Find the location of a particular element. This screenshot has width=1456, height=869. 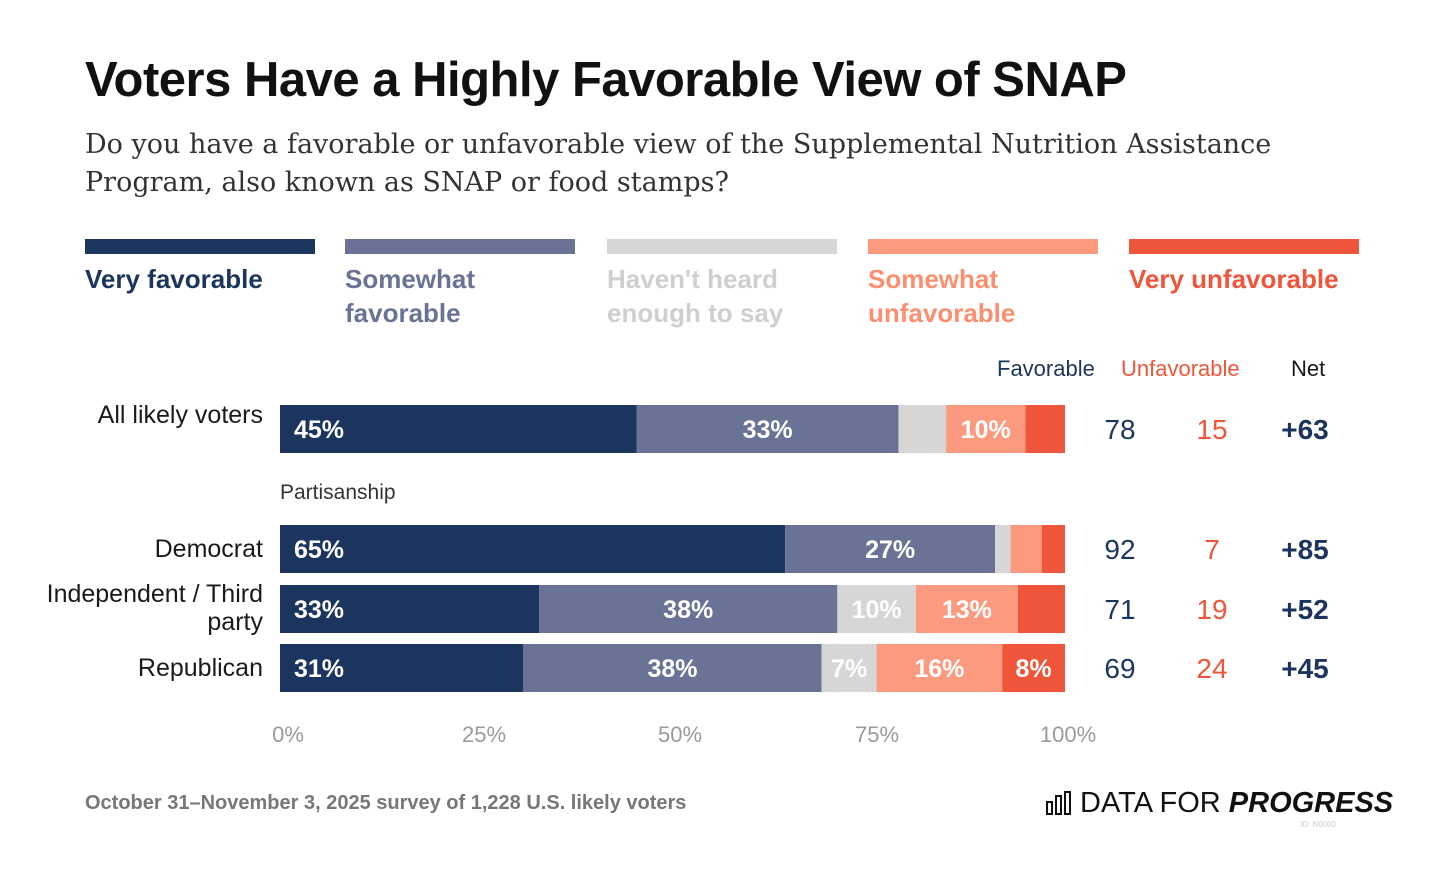

bar-value-label: 8% is located at coordinates (1034, 669).